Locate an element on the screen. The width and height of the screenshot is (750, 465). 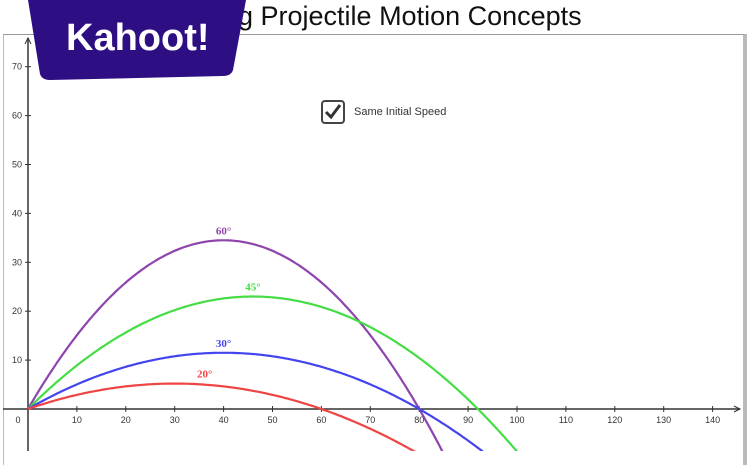
svg-text: 45° is located at coordinates (252, 288).